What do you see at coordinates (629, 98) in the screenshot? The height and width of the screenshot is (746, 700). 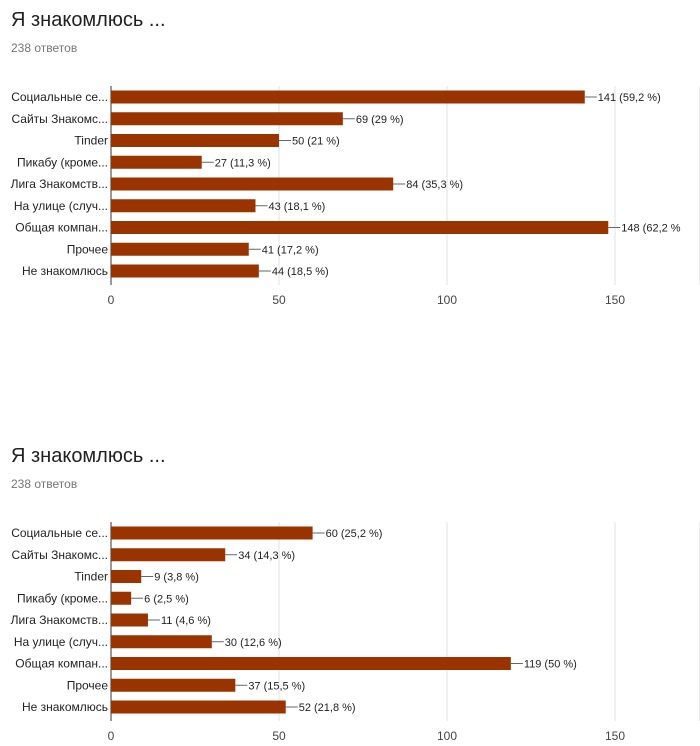 I see `data-label: 141 (59,2 %)` at bounding box center [629, 98].